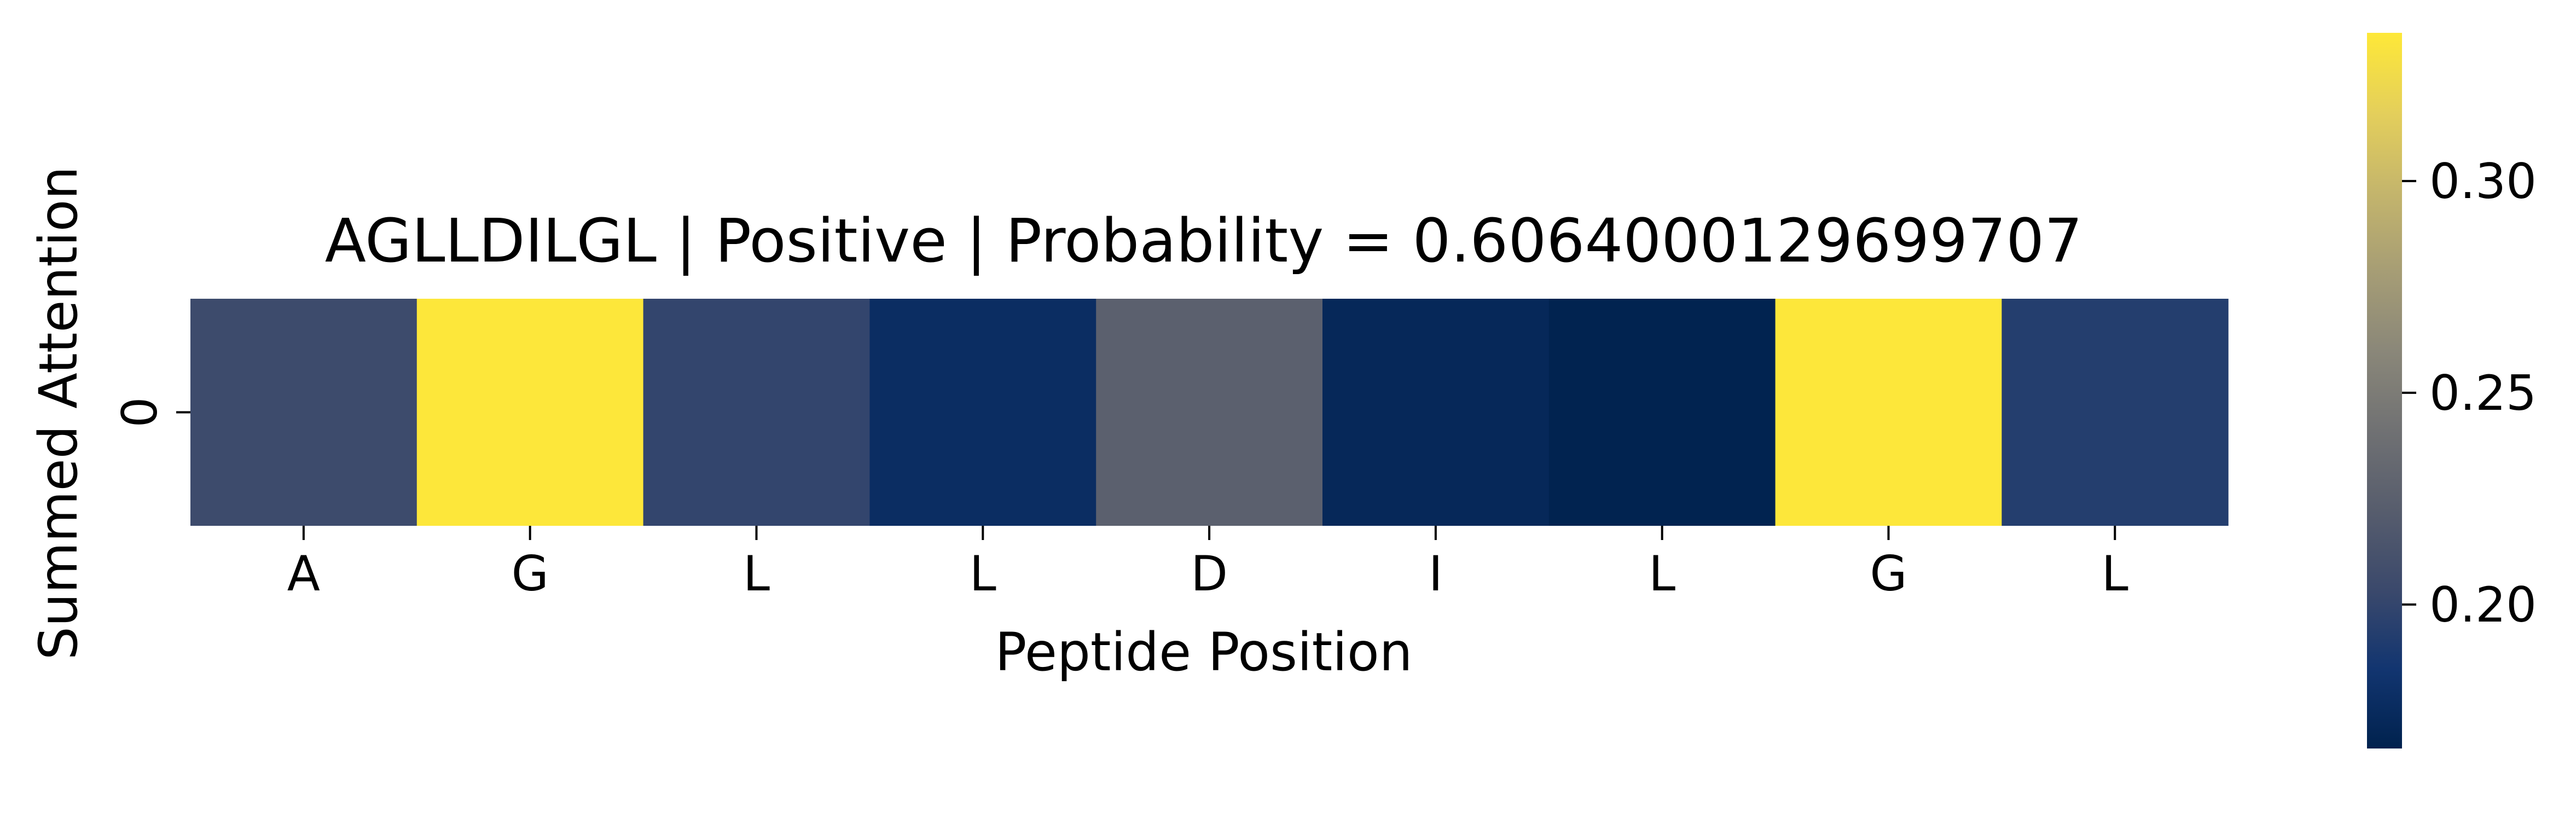 The width and height of the screenshot is (2576, 824). What do you see at coordinates (1209, 574) in the screenshot?
I see `x-tick-label: D` at bounding box center [1209, 574].